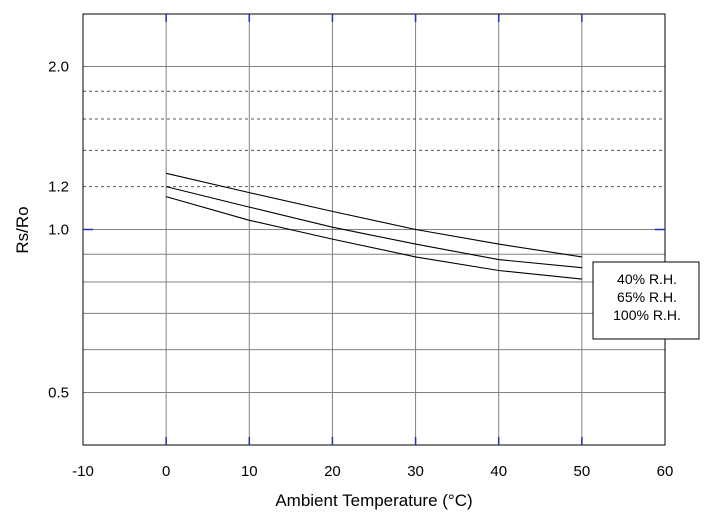  I want to click on x-tick-label: 40, so click(498, 471).